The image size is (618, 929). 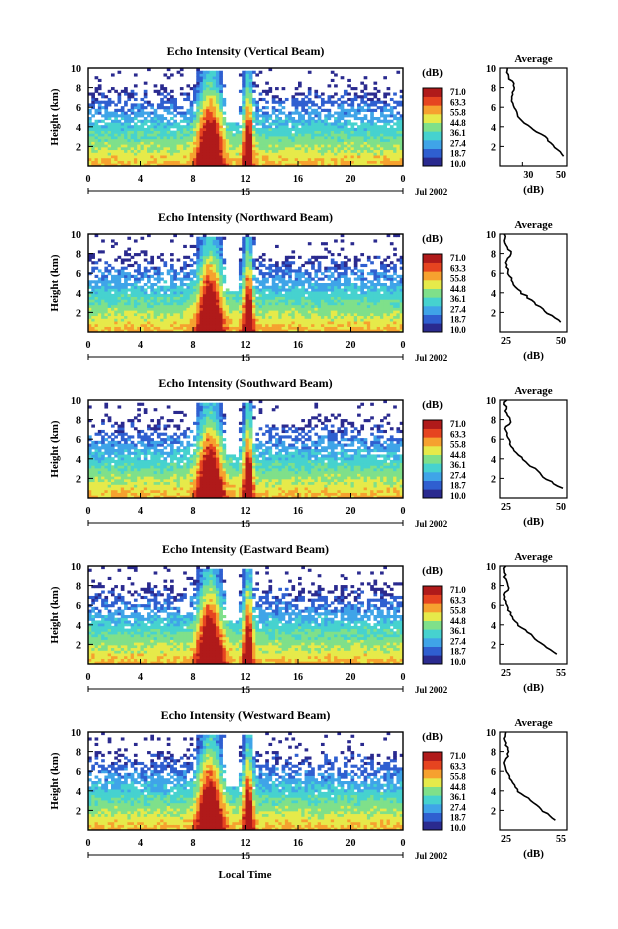 What do you see at coordinates (78, 440) in the screenshot?
I see `y-tick-label: 6` at bounding box center [78, 440].